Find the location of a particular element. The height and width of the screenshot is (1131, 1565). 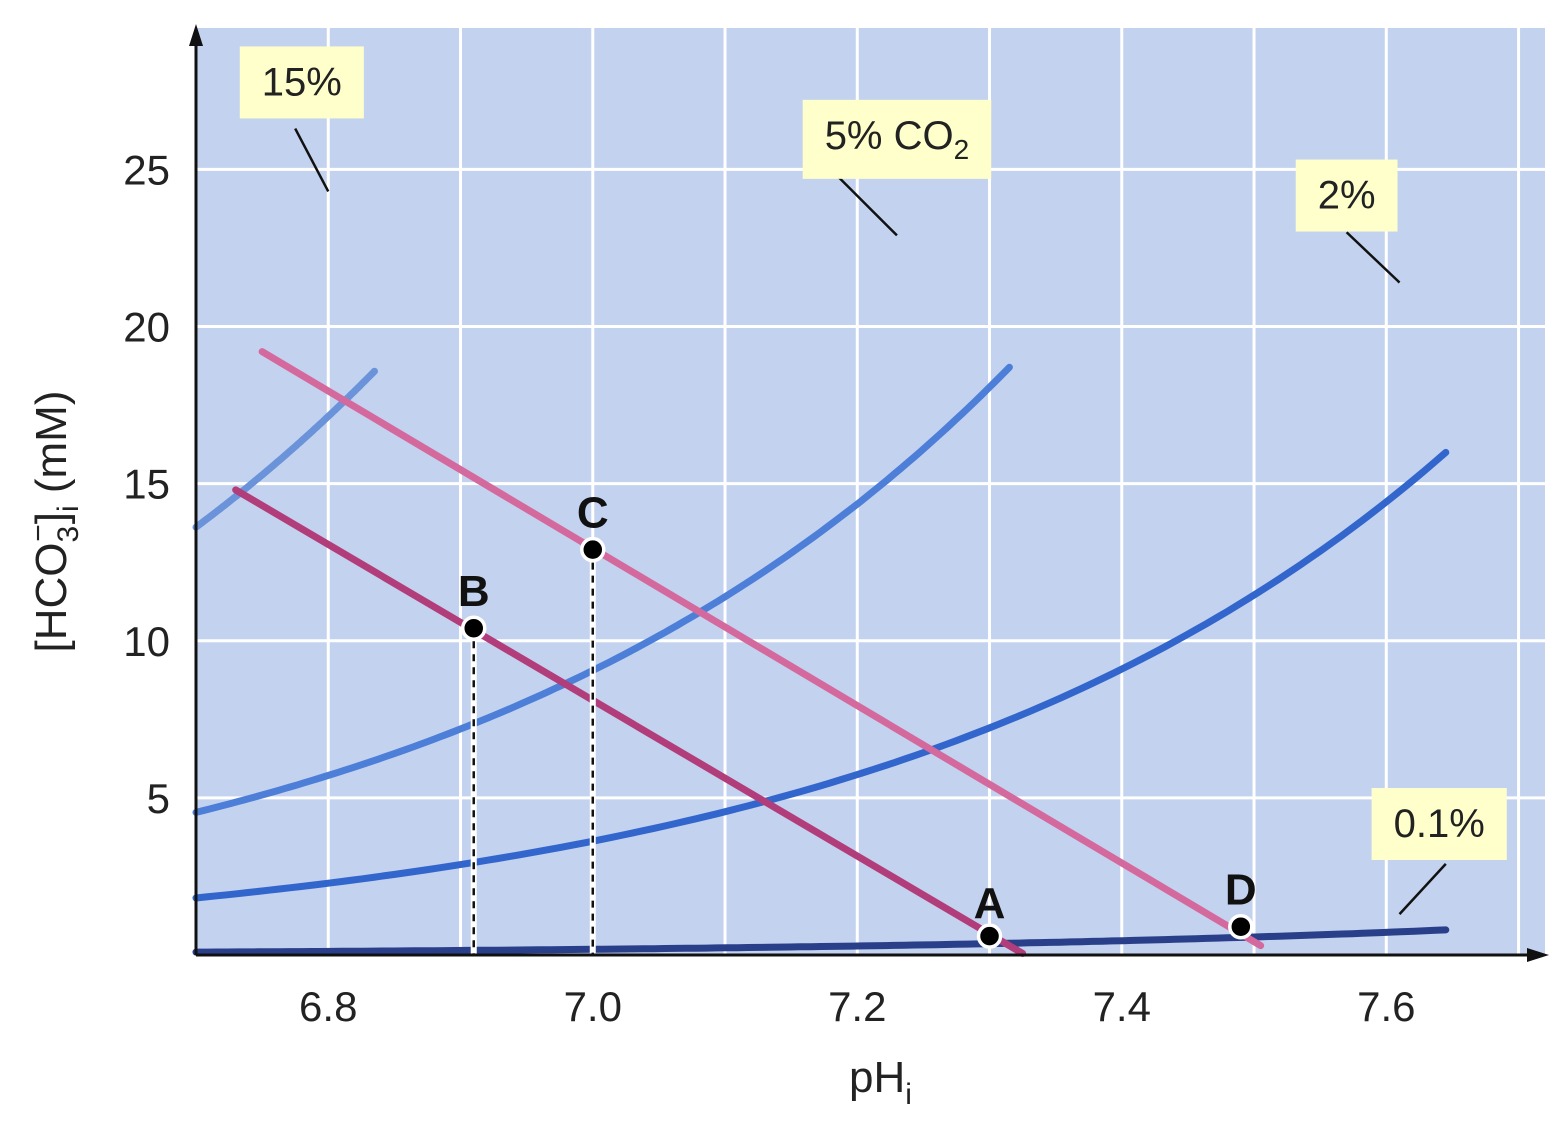

point-label-d: D is located at coordinates (1241, 890).